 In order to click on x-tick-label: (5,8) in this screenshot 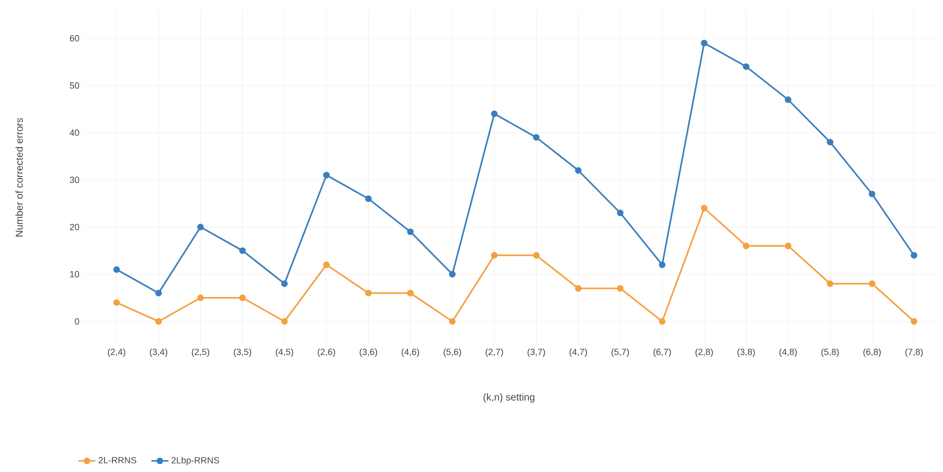, I will do `click(830, 352)`.